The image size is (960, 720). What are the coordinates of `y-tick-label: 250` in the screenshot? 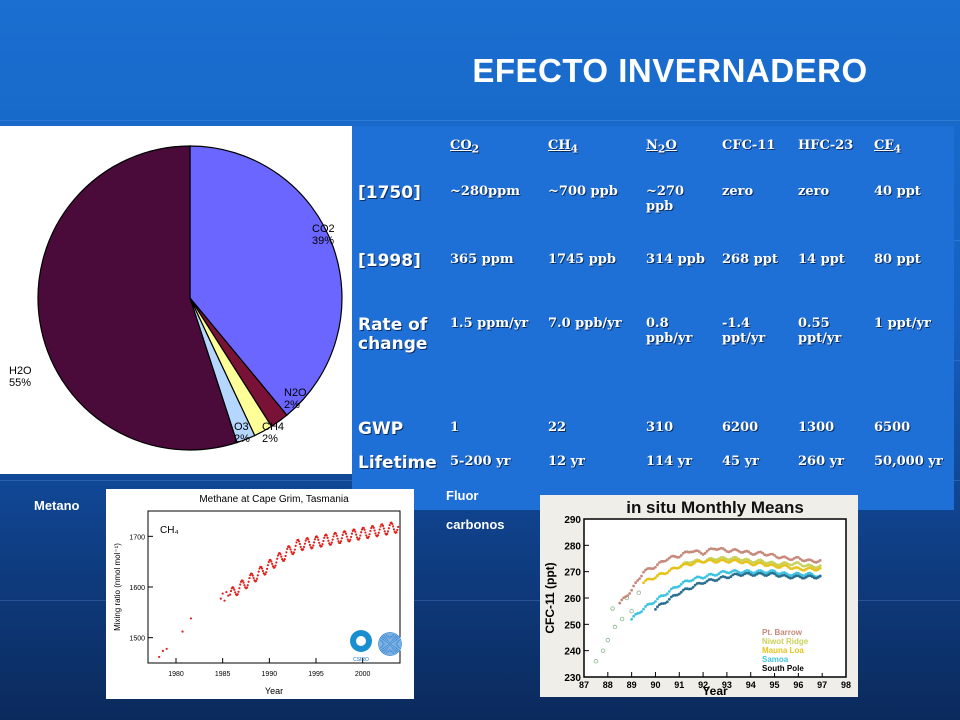 It's located at (572, 625).